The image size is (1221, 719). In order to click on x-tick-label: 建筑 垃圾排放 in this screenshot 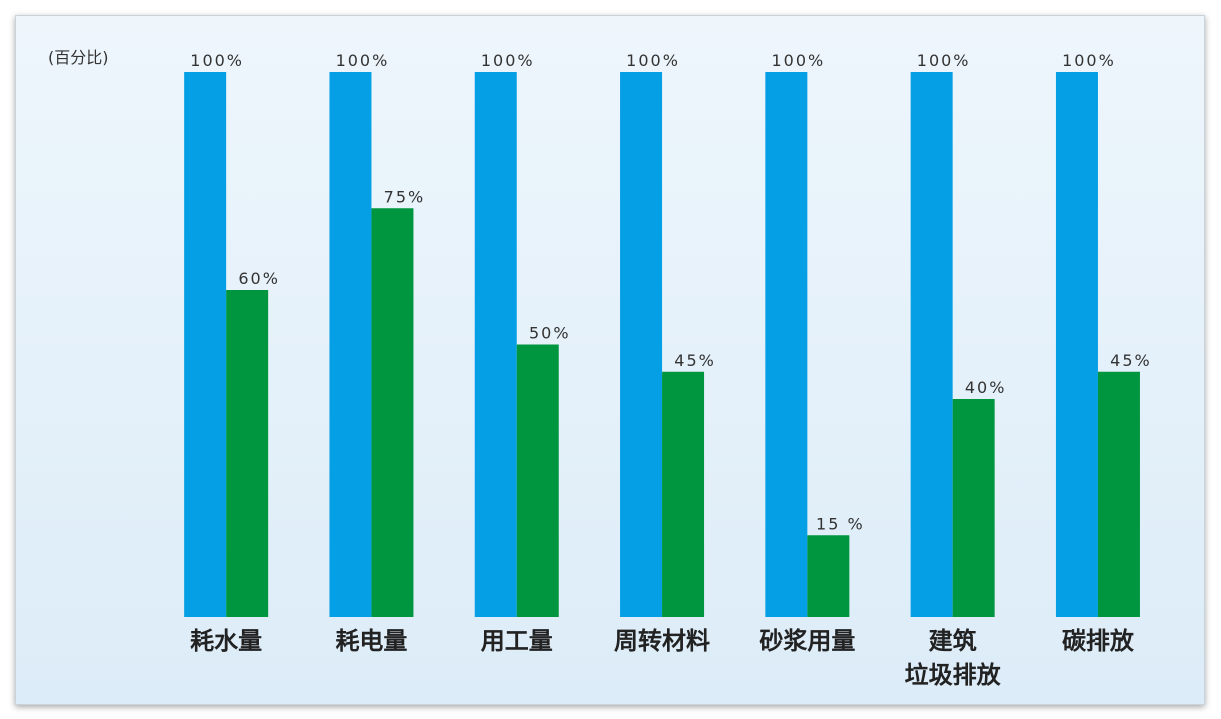, I will do `click(952, 658)`.